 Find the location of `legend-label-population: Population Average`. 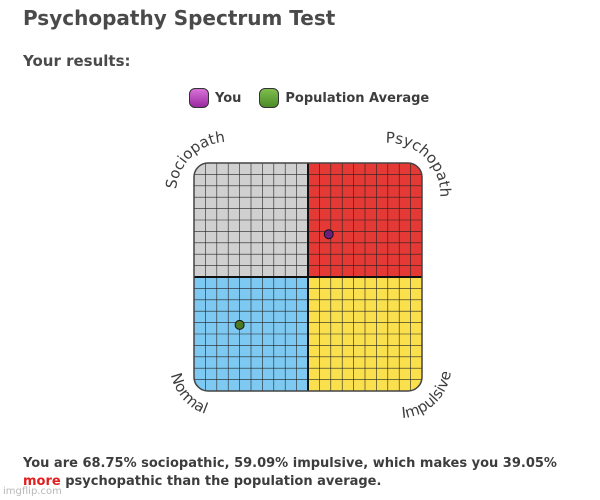

legend-label-population: Population Average is located at coordinates (357, 98).